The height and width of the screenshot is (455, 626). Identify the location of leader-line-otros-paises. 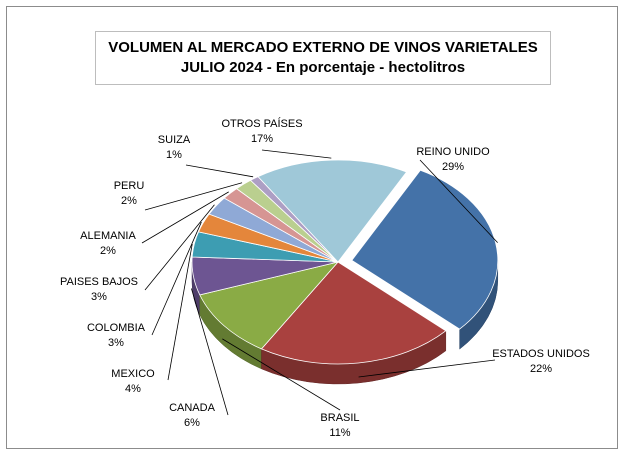
(296, 154).